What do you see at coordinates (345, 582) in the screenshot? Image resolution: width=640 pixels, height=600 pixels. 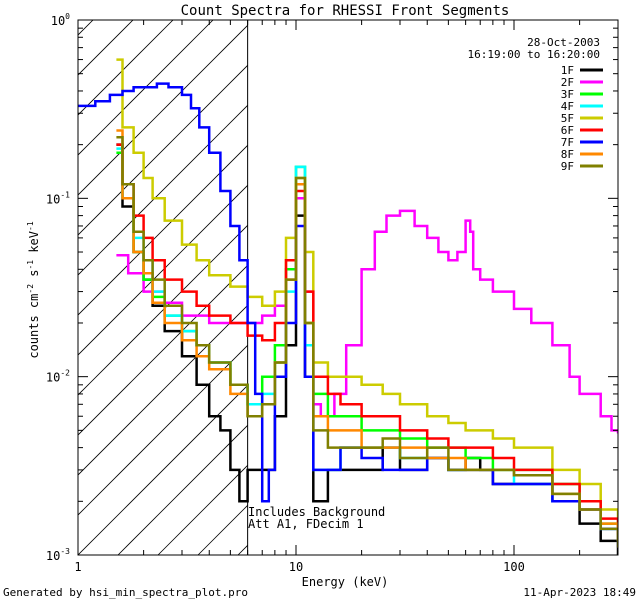 I see `x-axis-label: Energy (keV)` at bounding box center [345, 582].